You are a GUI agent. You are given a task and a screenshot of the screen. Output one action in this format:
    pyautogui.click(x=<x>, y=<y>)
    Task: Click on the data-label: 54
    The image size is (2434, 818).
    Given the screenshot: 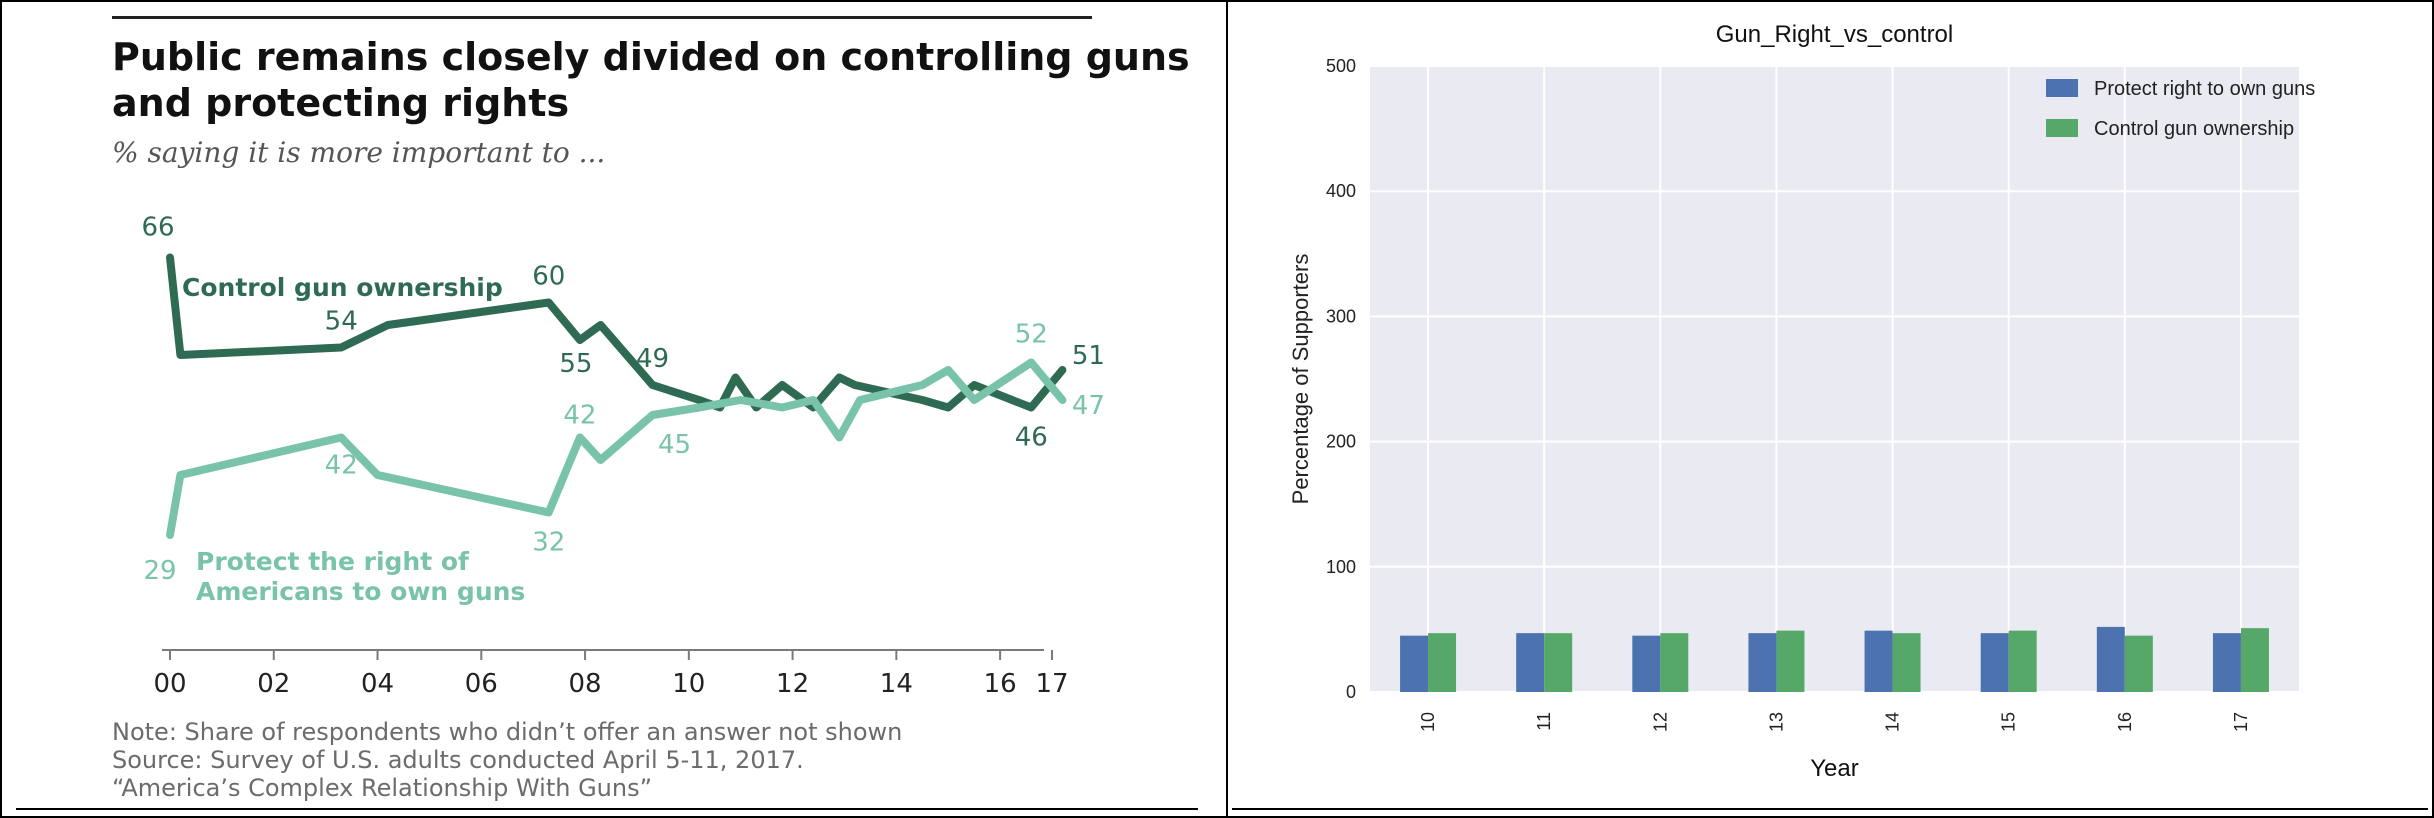 What is the action you would take?
    pyautogui.click(x=341, y=322)
    